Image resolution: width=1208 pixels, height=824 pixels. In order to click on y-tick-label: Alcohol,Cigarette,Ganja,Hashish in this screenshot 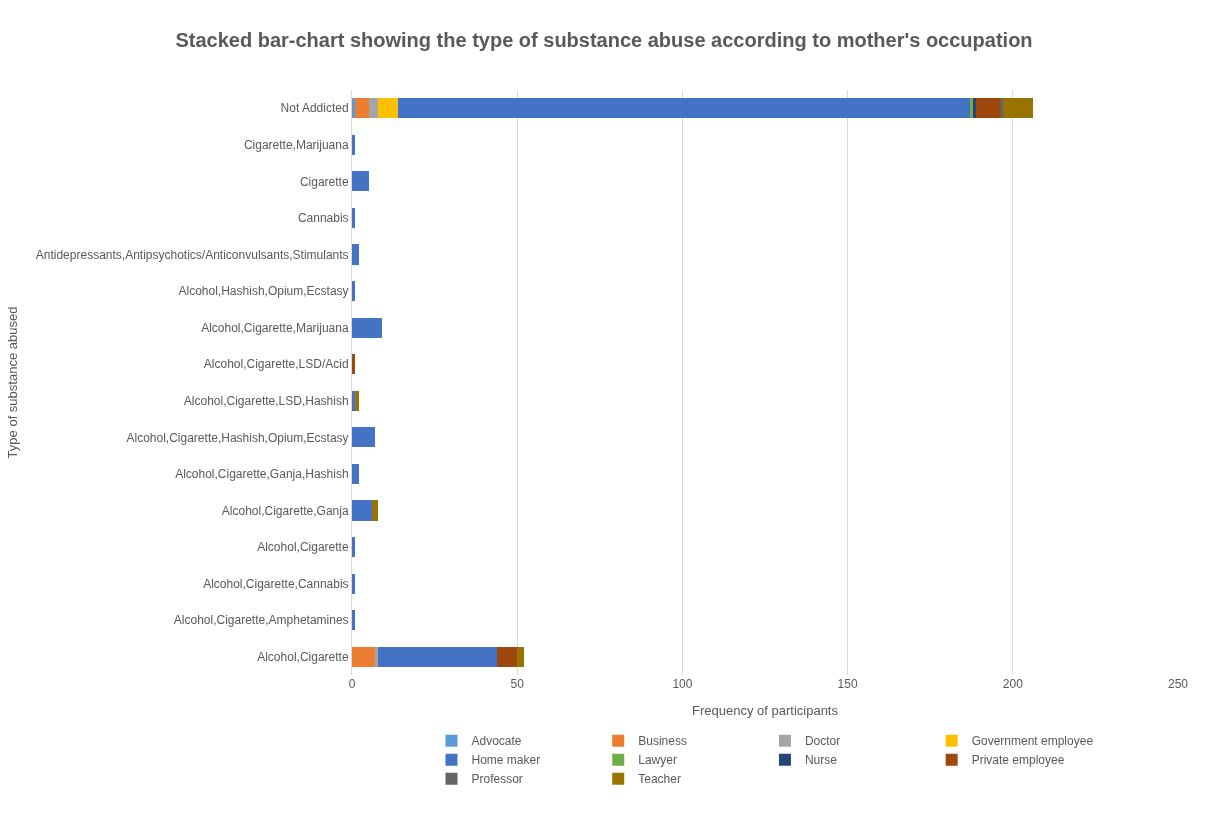, I will do `click(262, 474)`.